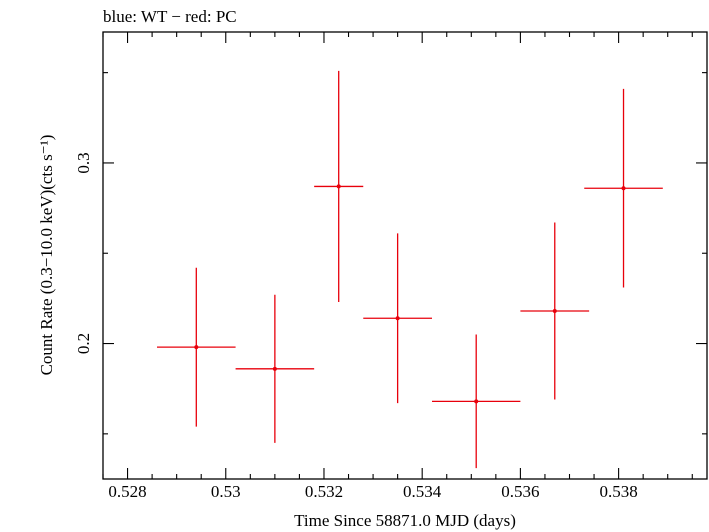 The height and width of the screenshot is (532, 709). What do you see at coordinates (83, 343) in the screenshot?
I see `y-tick-label: 0.2` at bounding box center [83, 343].